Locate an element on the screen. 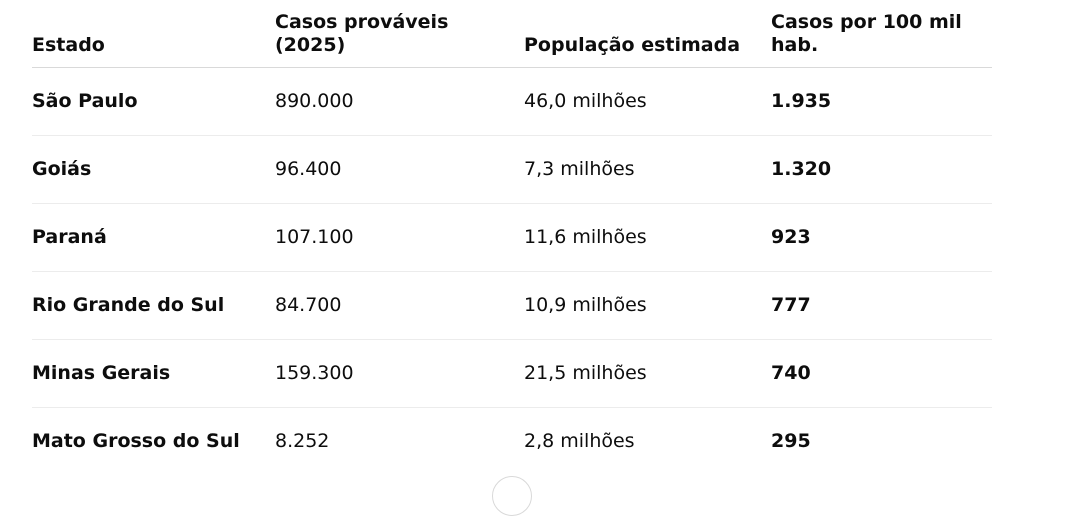 The width and height of the screenshot is (1092, 516). cell-taxa: 1.935 is located at coordinates (881, 101).